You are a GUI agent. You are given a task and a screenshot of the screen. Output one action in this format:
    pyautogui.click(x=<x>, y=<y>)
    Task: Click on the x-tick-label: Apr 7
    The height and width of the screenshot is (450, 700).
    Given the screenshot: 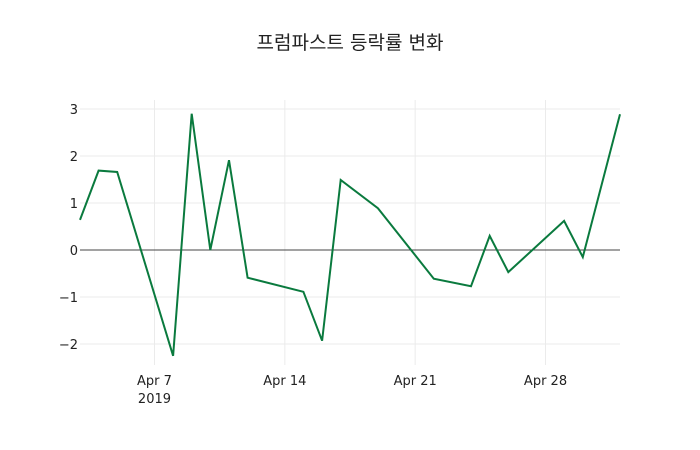 What is the action you would take?
    pyautogui.click(x=154, y=381)
    